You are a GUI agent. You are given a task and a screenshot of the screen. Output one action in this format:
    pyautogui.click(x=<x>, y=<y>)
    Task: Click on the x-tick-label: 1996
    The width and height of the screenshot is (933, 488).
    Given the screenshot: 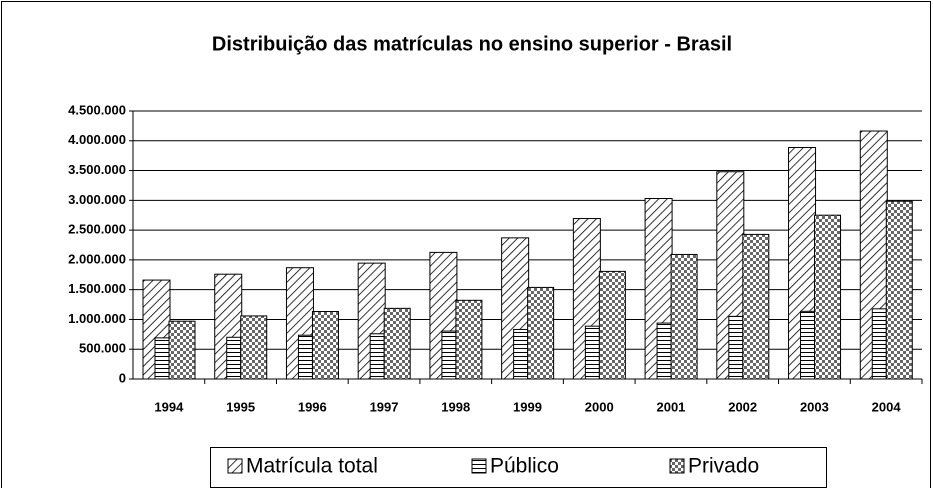 What is the action you would take?
    pyautogui.click(x=312, y=406)
    